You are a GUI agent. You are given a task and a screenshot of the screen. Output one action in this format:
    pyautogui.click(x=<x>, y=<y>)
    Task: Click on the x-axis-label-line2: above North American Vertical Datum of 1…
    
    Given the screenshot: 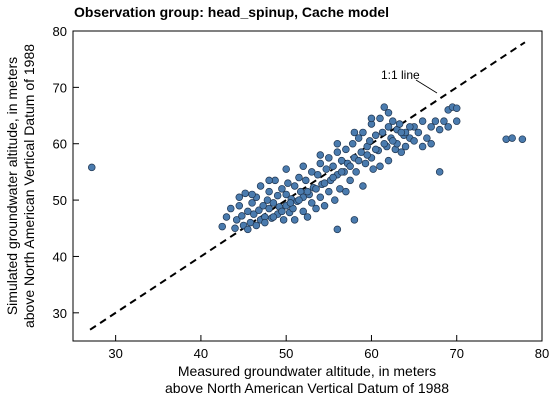 What is the action you would take?
    pyautogui.click(x=307, y=388)
    